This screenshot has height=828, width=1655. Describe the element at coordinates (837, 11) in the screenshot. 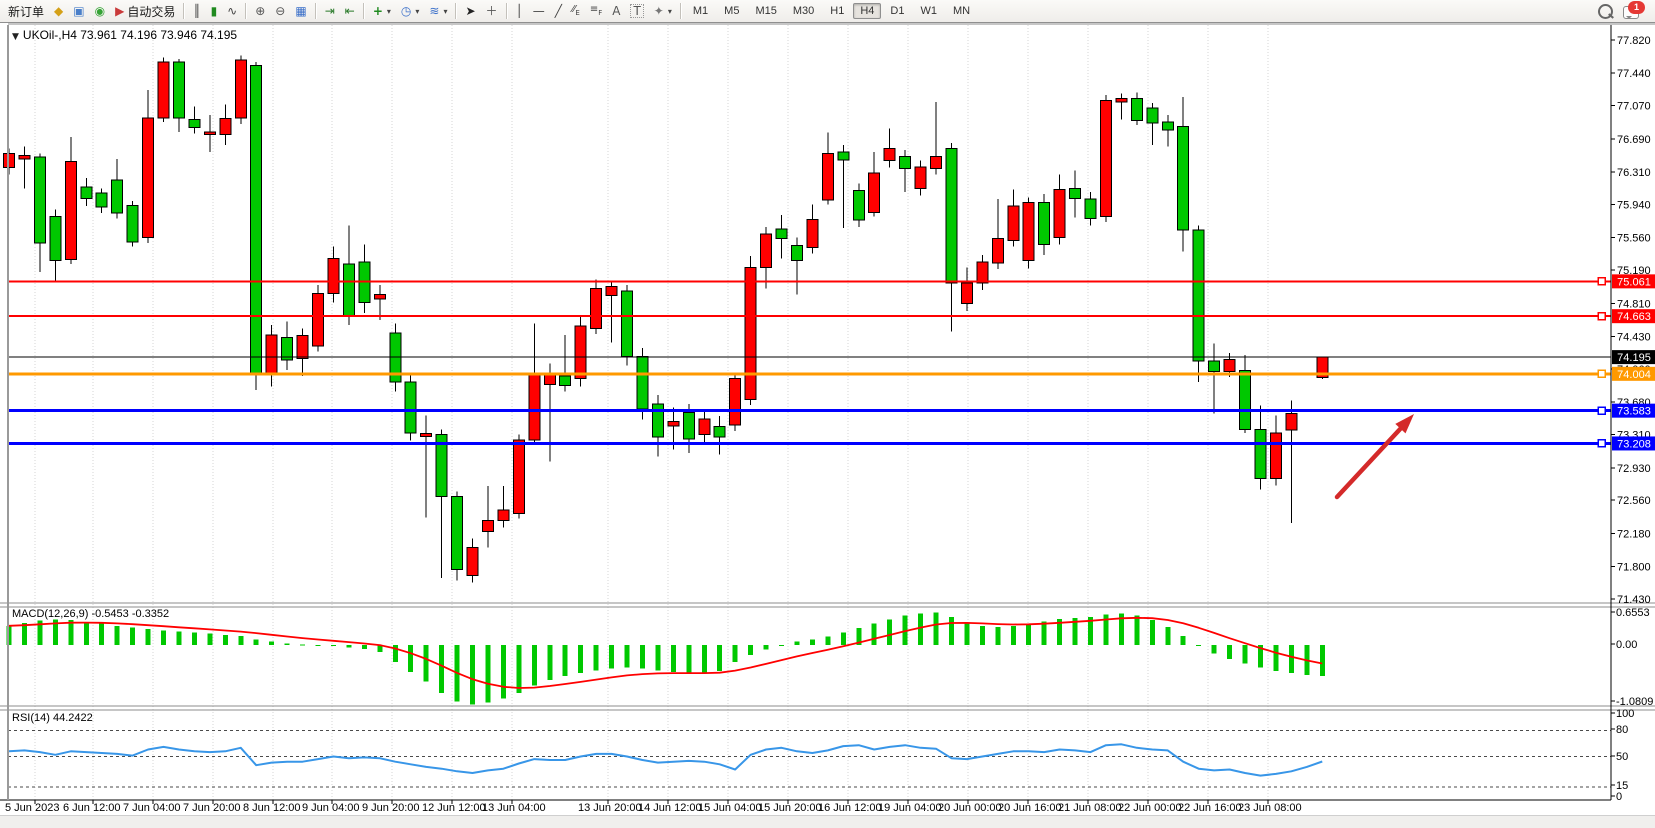

I see `timeframe-H1: H1` at that location.